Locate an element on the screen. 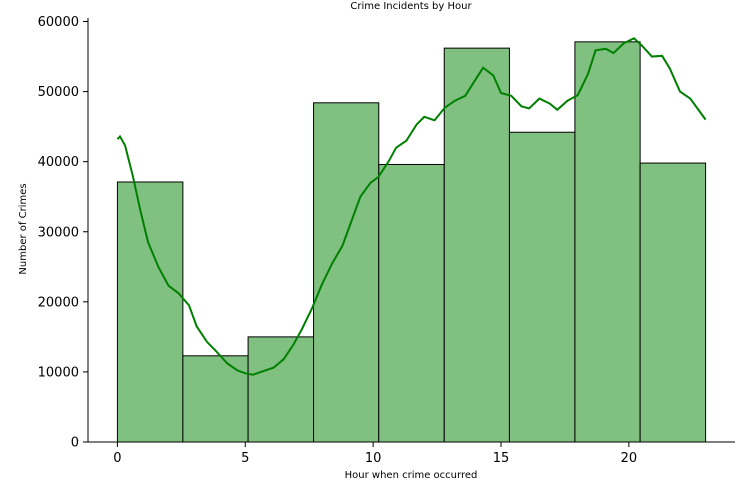 The image size is (750, 500). x-ticks-group: 0 5 10 15 20 is located at coordinates (375, 454).